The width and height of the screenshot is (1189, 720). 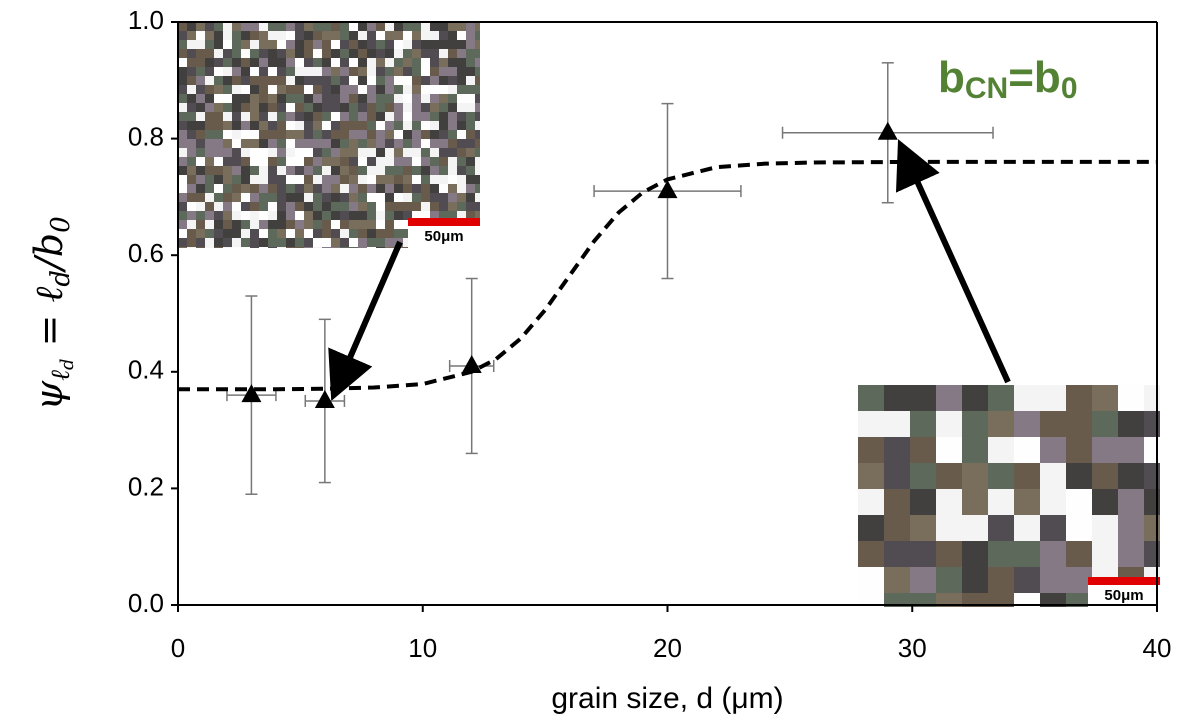 I want to click on y-label-part: 0, so click(x=61, y=224).